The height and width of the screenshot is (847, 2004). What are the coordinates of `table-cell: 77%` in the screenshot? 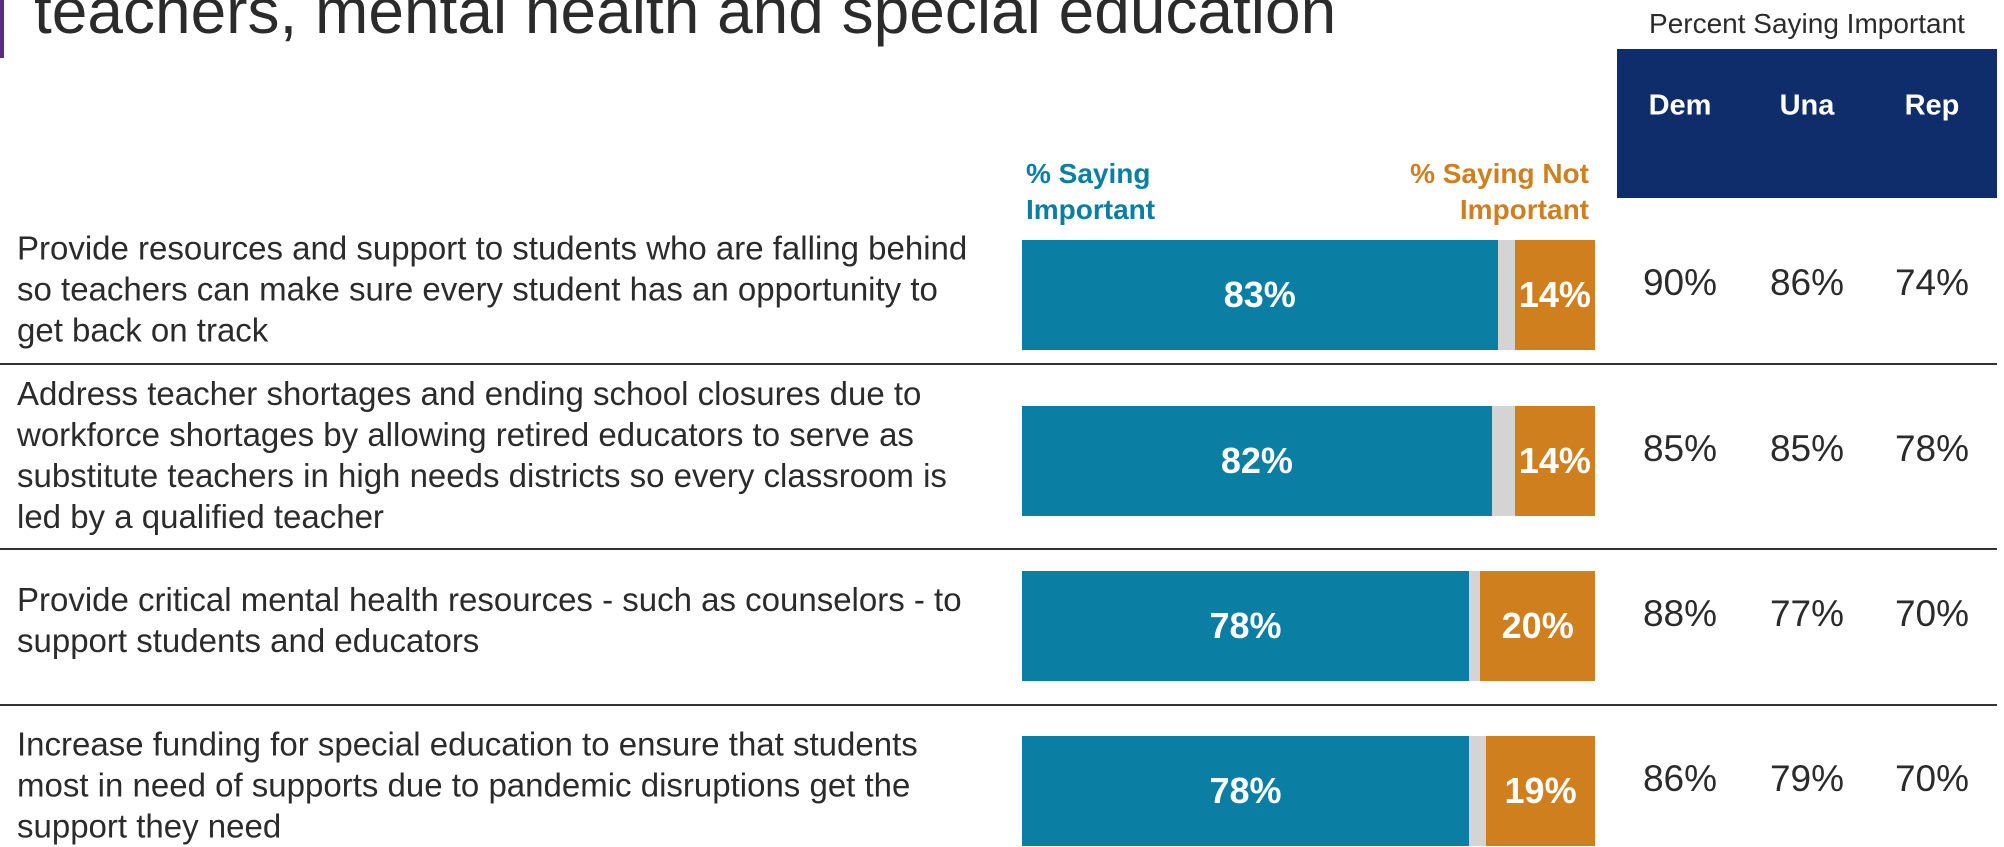 It's located at (1807, 613).